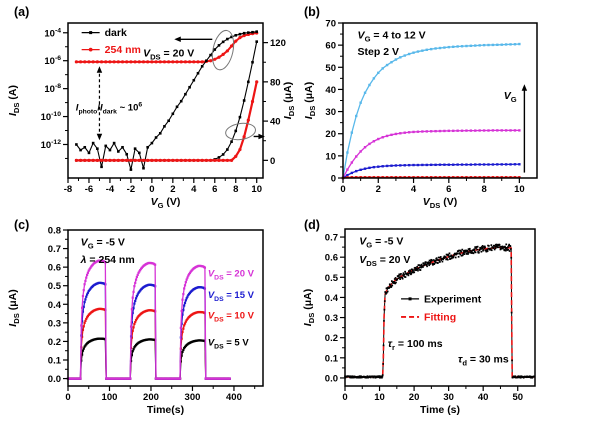 Image resolution: width=600 pixels, height=427 pixels. I want to click on svg-text: VG, so click(510, 97).